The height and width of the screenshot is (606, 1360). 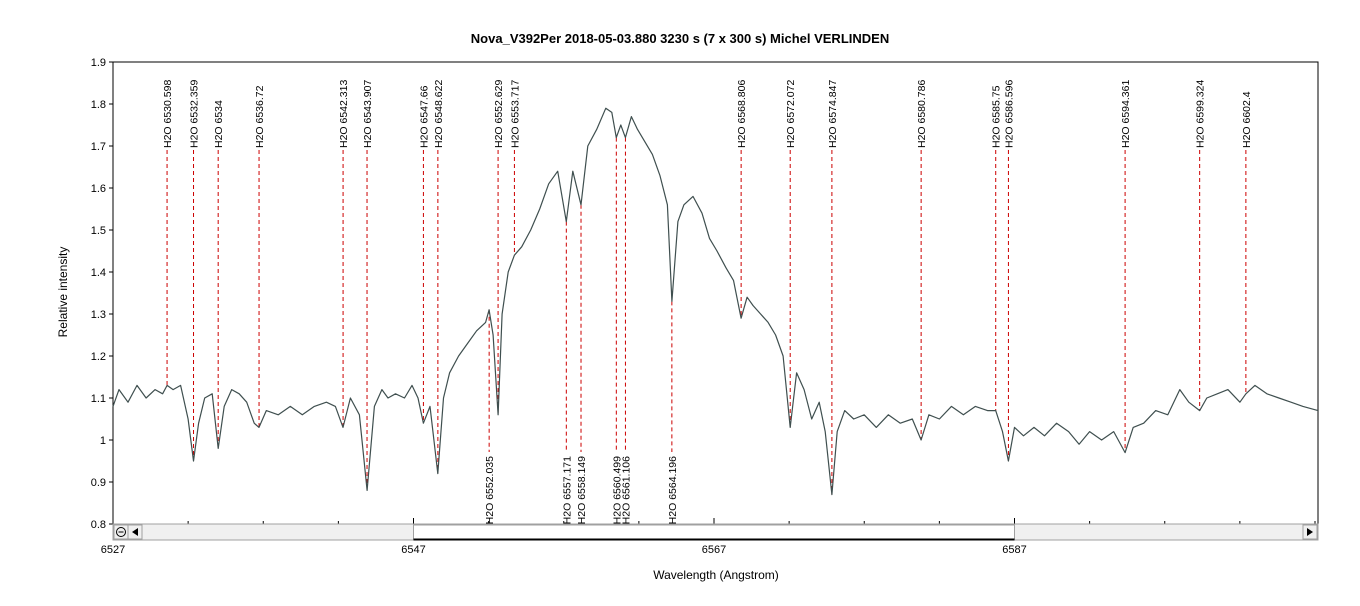 I want to click on x-tick-label: 6567, so click(x=714, y=550).